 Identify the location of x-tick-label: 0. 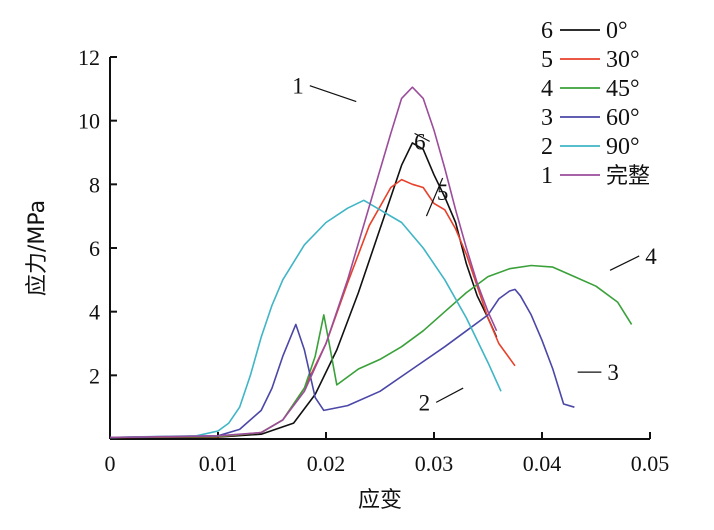
(110, 463).